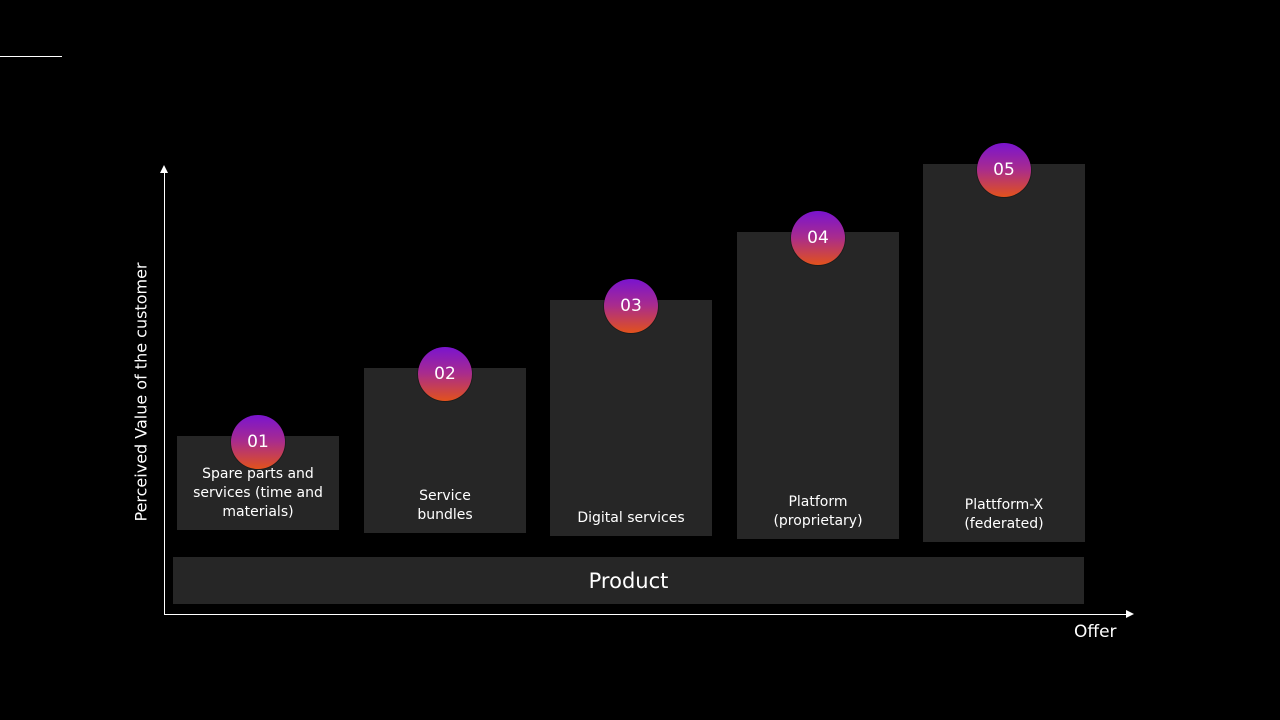 This screenshot has width=1280, height=720. I want to click on y-axis-label: Perceived Value of the customer, so click(141, 392).